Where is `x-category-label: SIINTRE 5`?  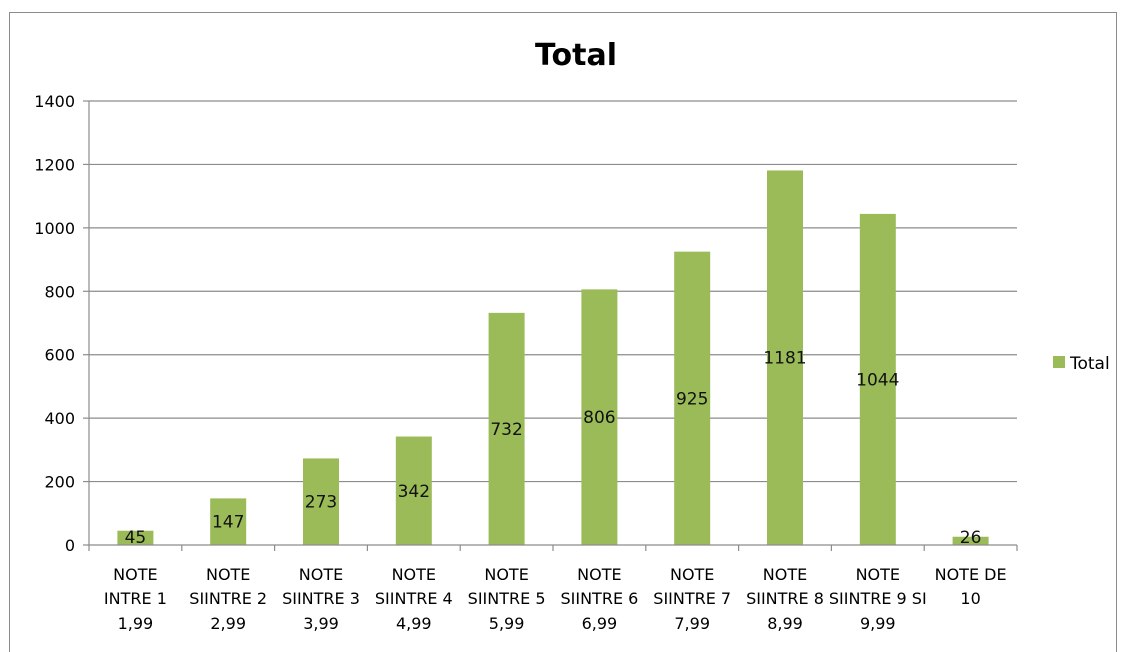 x-category-label: SIINTRE 5 is located at coordinates (507, 598).